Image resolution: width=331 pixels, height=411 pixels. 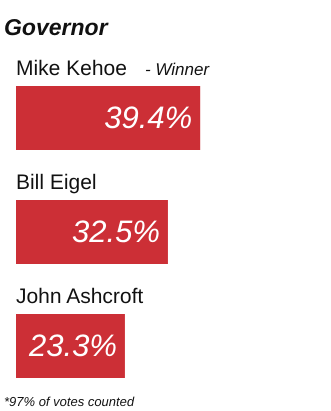 What do you see at coordinates (148, 117) in the screenshot?
I see `data-label: 39.4%` at bounding box center [148, 117].